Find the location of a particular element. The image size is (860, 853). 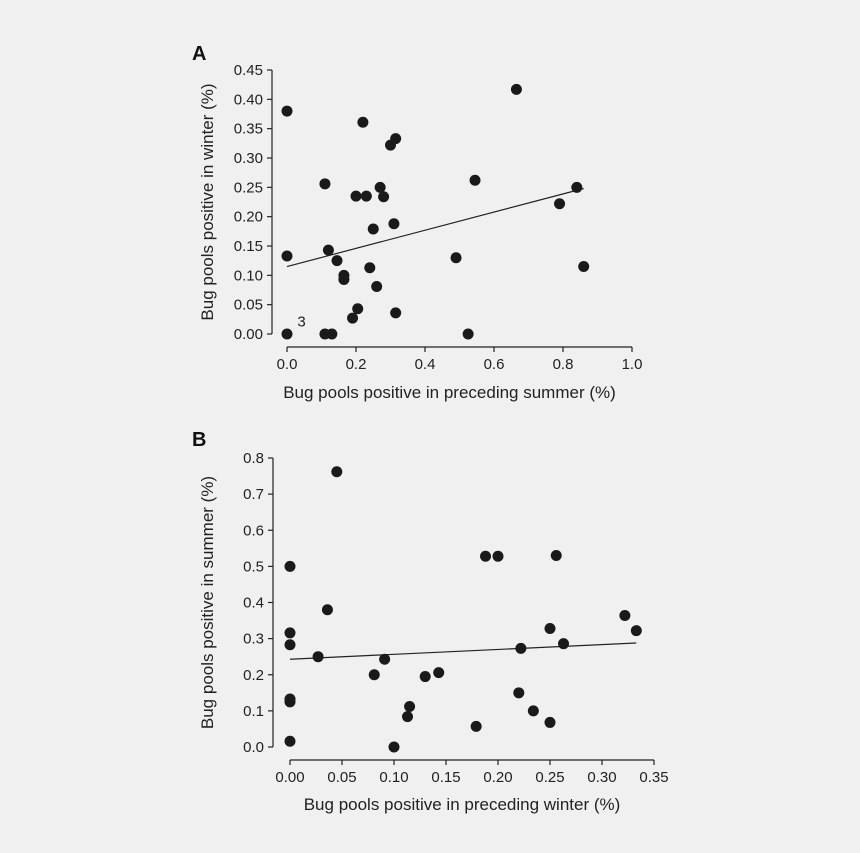

x-tick-label: 0.8 is located at coordinates (563, 364).